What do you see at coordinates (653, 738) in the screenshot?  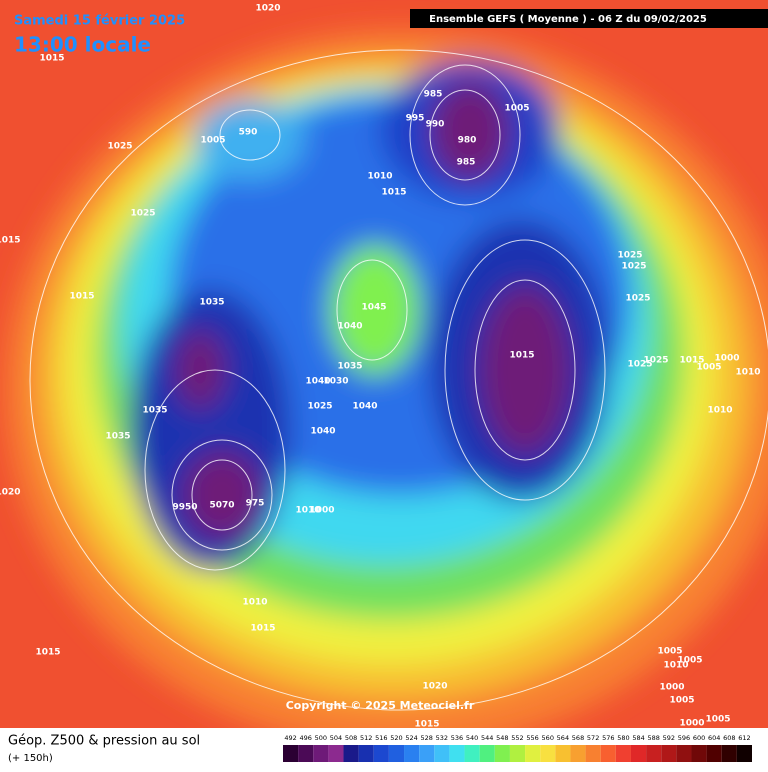 I see `colorbar-label: 588` at bounding box center [653, 738].